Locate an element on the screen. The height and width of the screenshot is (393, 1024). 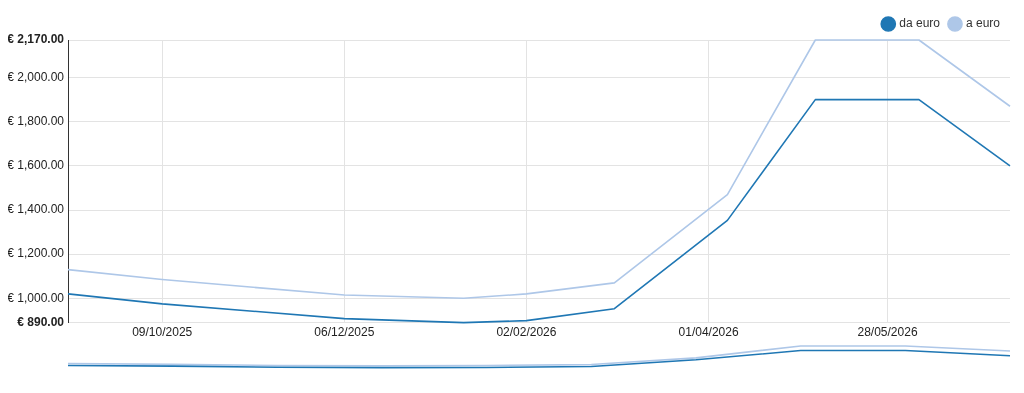
y-tick-label: € 2,000.00 is located at coordinates (36, 76).